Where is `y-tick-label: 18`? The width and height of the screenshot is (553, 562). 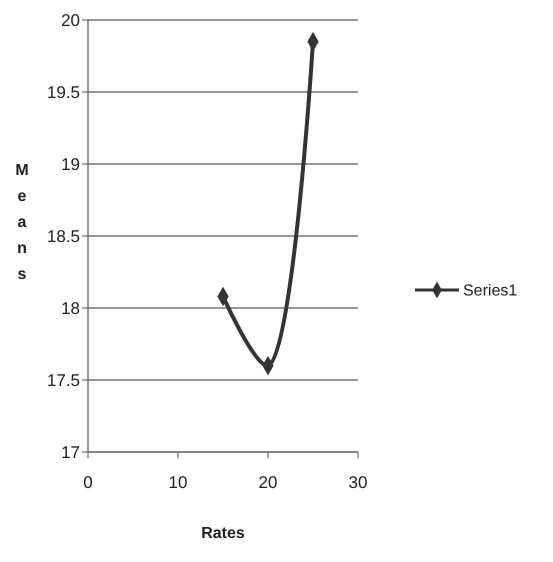
y-tick-label: 18 is located at coordinates (70, 308).